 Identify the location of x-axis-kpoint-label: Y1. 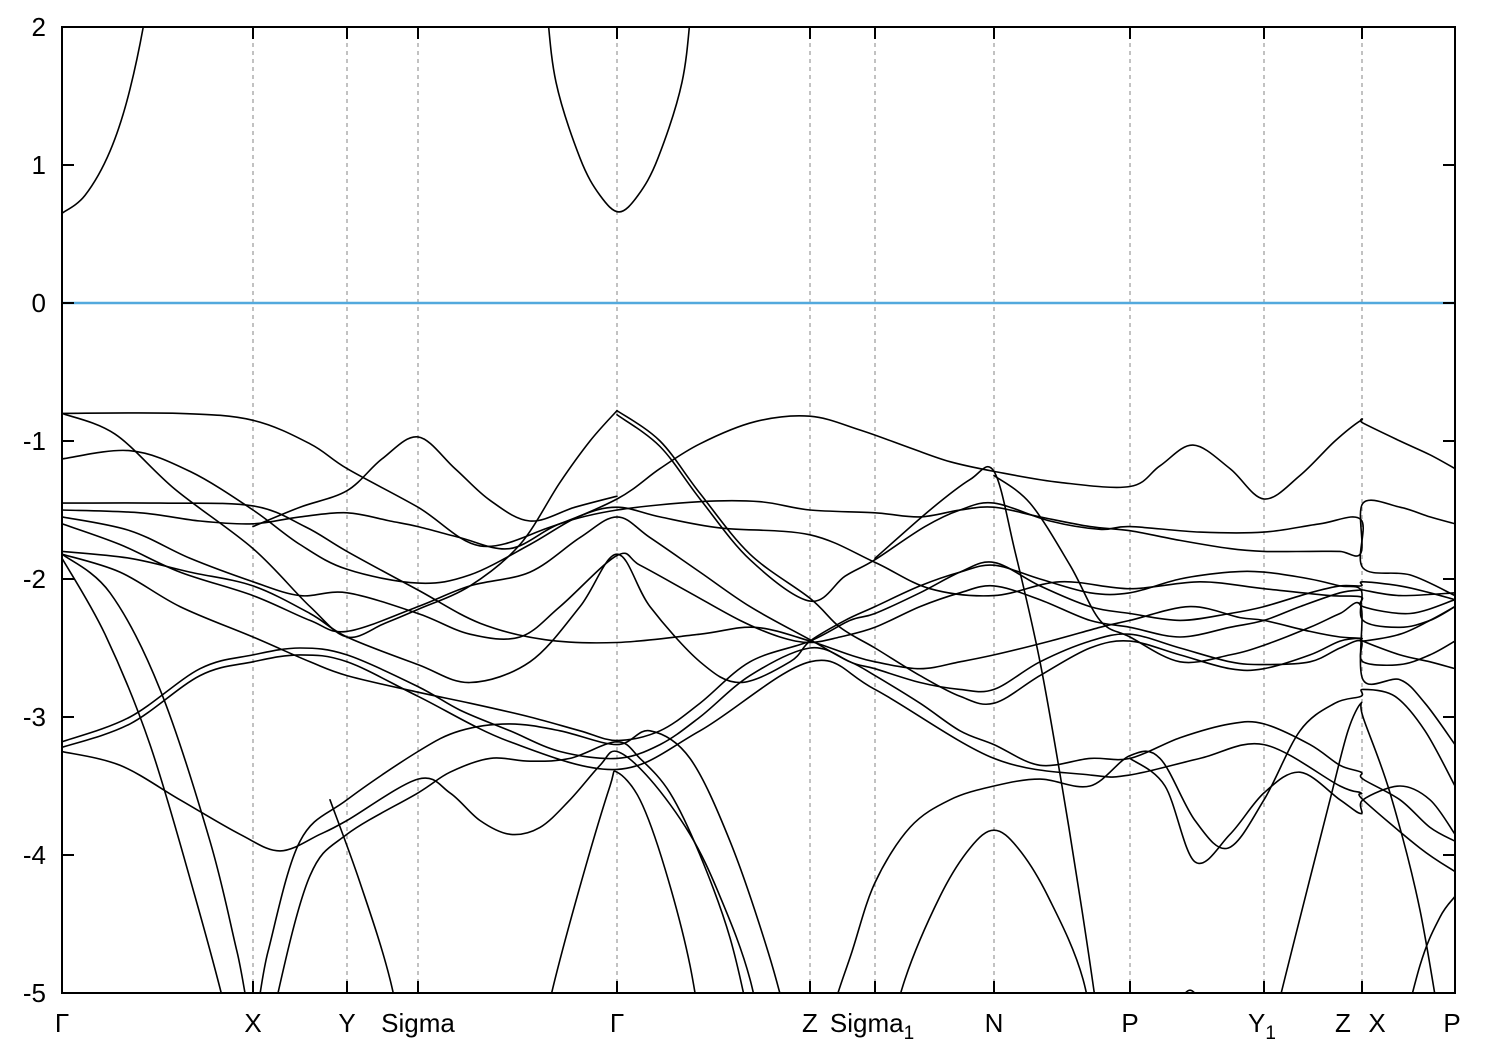
(1262, 1026).